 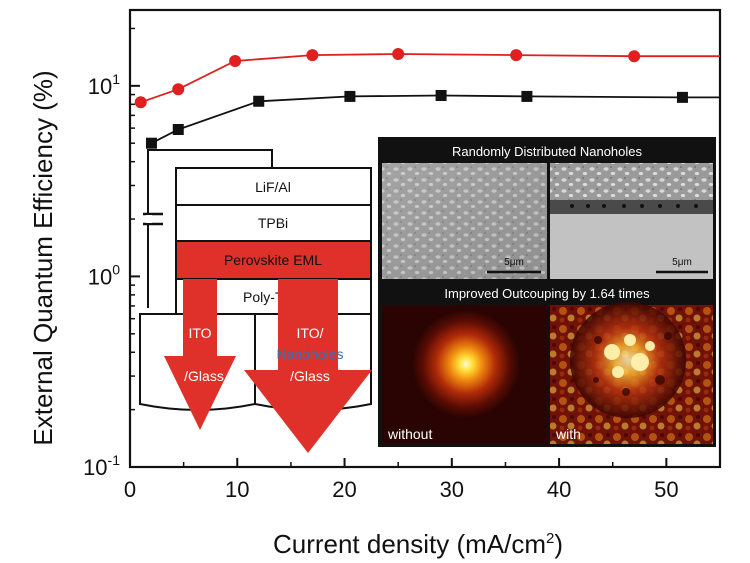 I want to click on label-without: without, so click(x=409, y=434).